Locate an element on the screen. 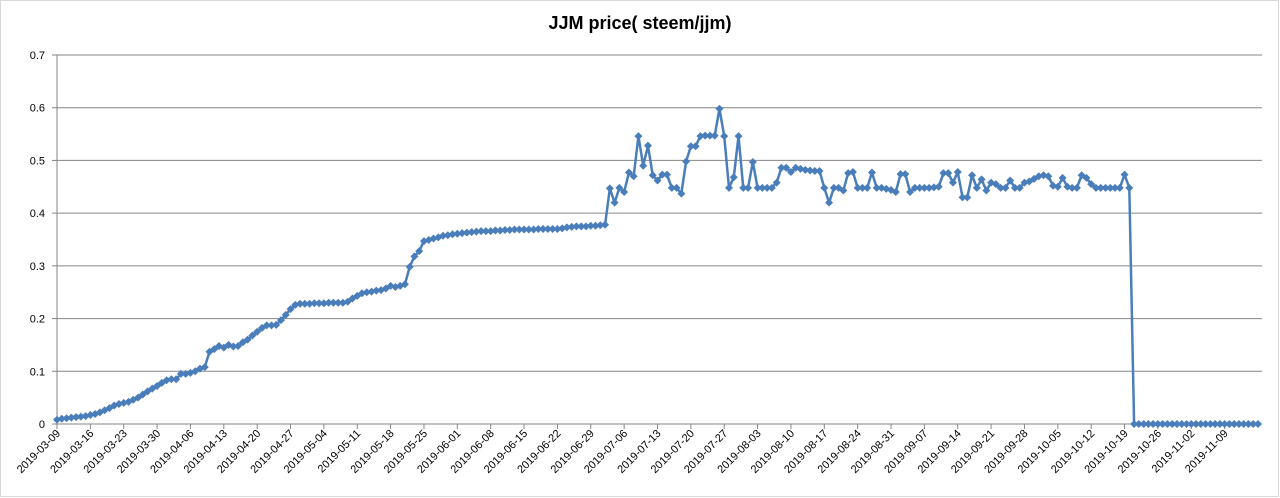 This screenshot has width=1280, height=498. y-tick-label: 0.5 is located at coordinates (37, 161).